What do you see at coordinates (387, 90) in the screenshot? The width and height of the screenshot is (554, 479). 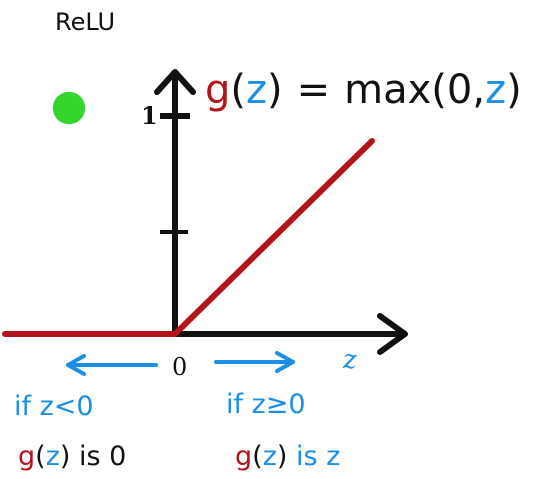 I see `formula-max: max` at bounding box center [387, 90].